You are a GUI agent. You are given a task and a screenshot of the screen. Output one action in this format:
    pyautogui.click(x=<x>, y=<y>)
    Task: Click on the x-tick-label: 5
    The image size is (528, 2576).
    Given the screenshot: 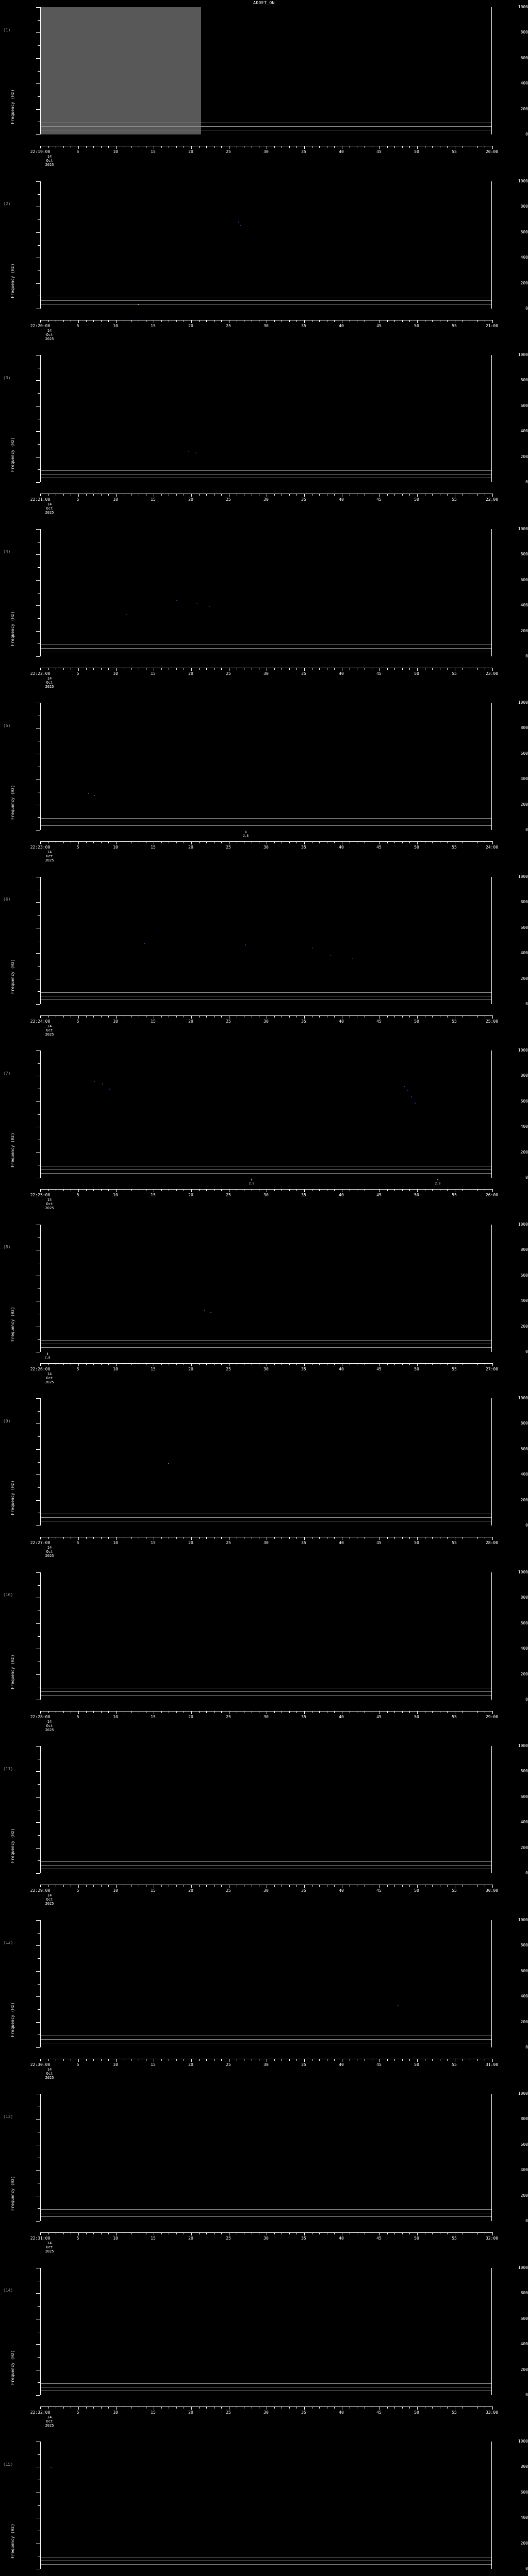 What is the action you would take?
    pyautogui.click(x=77, y=1542)
    